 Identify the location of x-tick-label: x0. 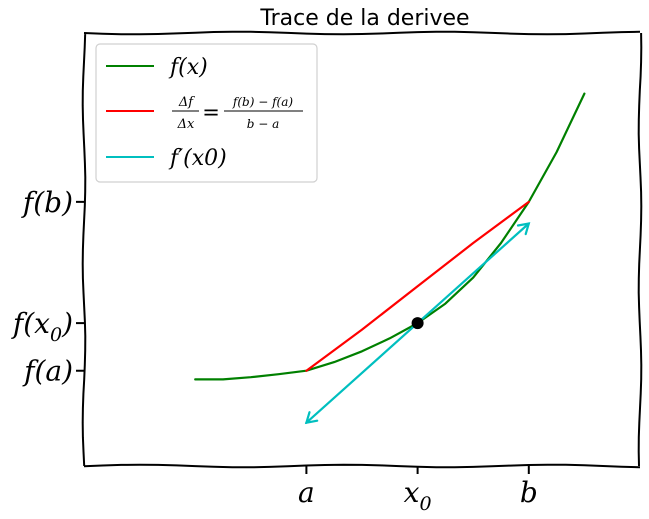
(418, 495).